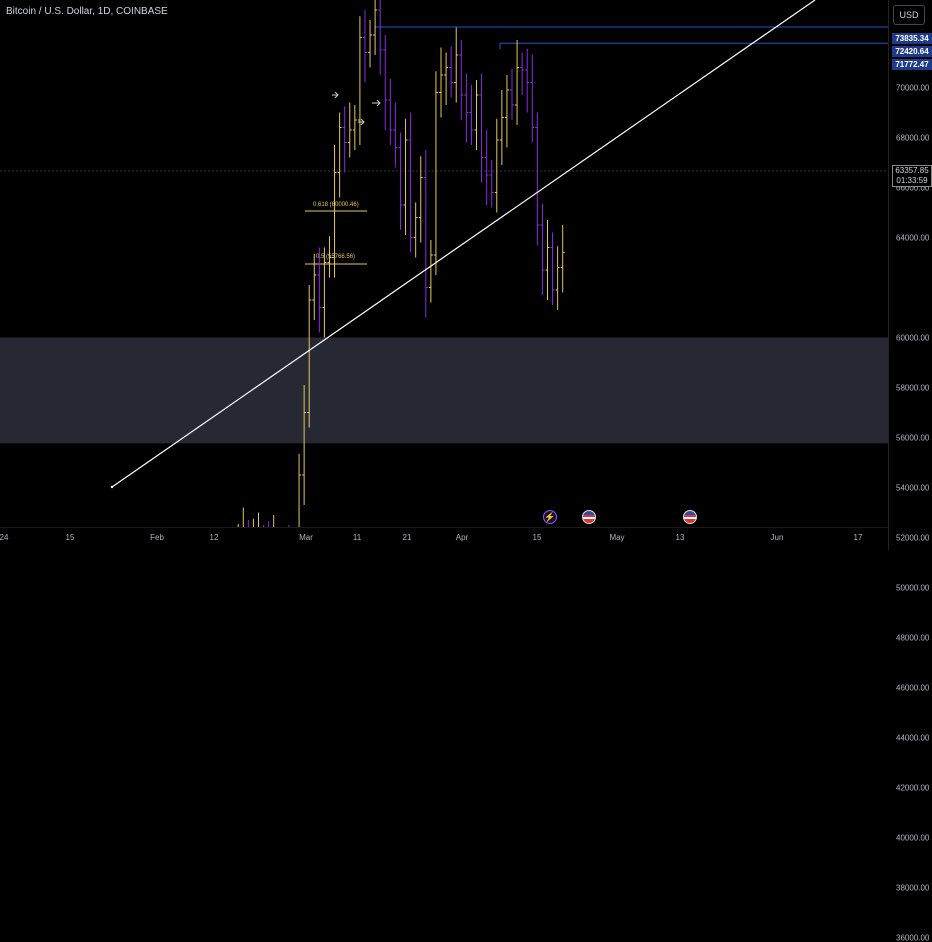 The width and height of the screenshot is (932, 942). What do you see at coordinates (306, 537) in the screenshot?
I see `time-tick-label: Mar` at bounding box center [306, 537].